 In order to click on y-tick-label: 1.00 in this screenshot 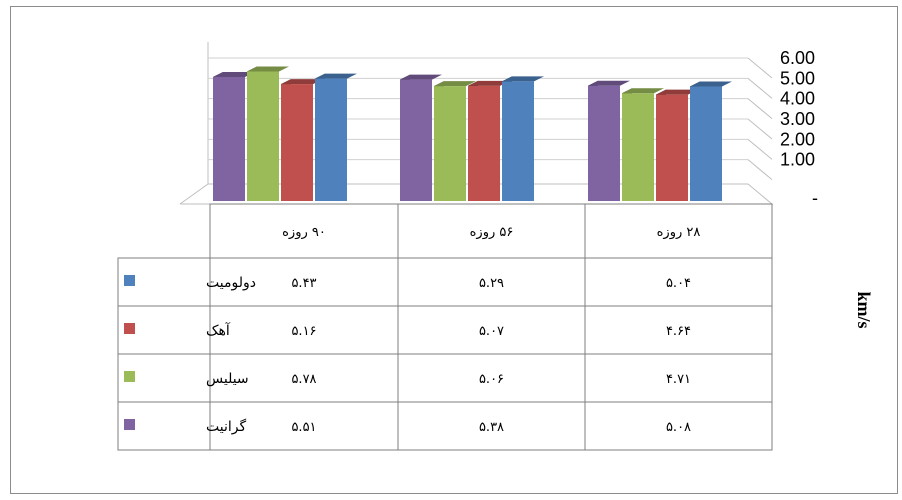, I will do `click(797, 160)`.